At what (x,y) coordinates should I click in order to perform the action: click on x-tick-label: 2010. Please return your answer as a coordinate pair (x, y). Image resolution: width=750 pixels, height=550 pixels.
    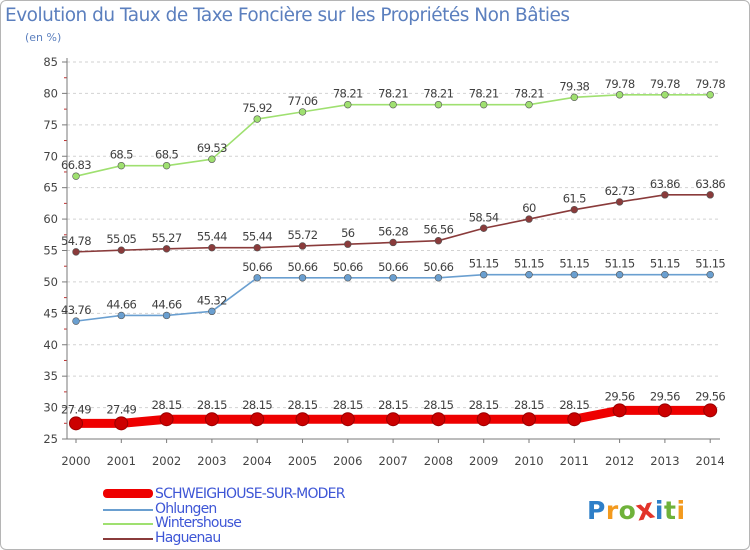
    Looking at the image, I should click on (528, 461).